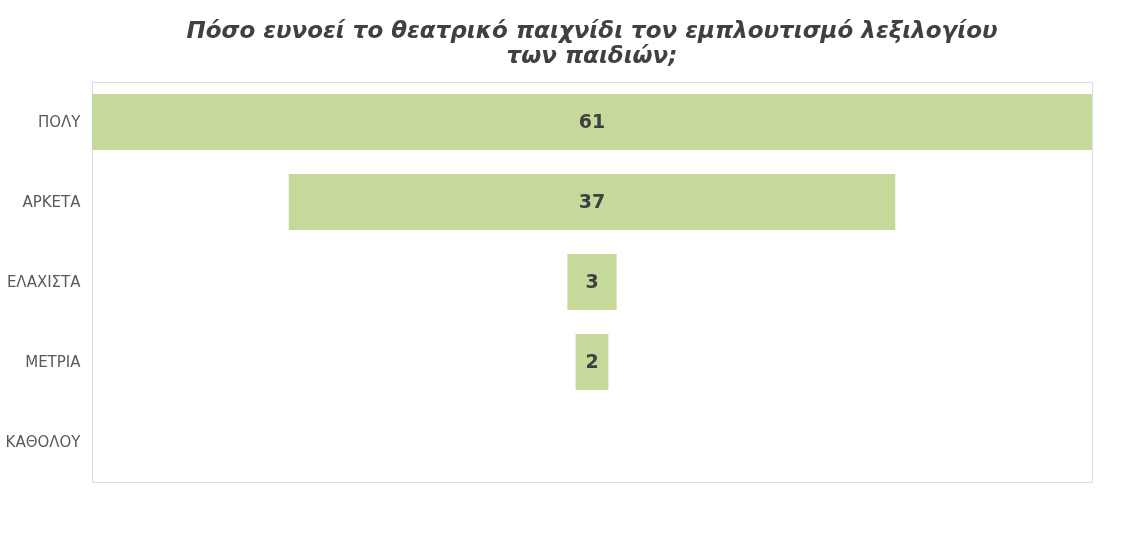 The height and width of the screenshot is (553, 1147). I want to click on data-label: 61, so click(592, 121).